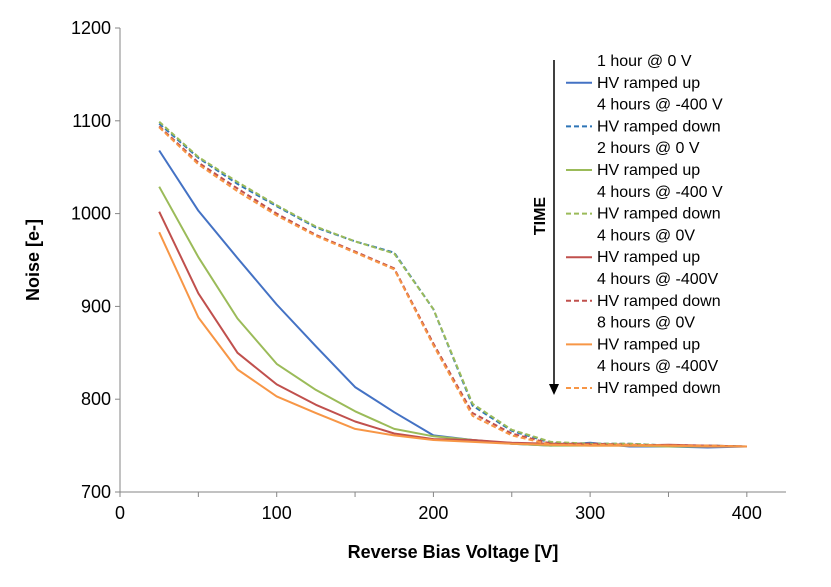 The image size is (831, 587). What do you see at coordinates (33, 260) in the screenshot?
I see `y-axis-title: Noise [e-]` at bounding box center [33, 260].